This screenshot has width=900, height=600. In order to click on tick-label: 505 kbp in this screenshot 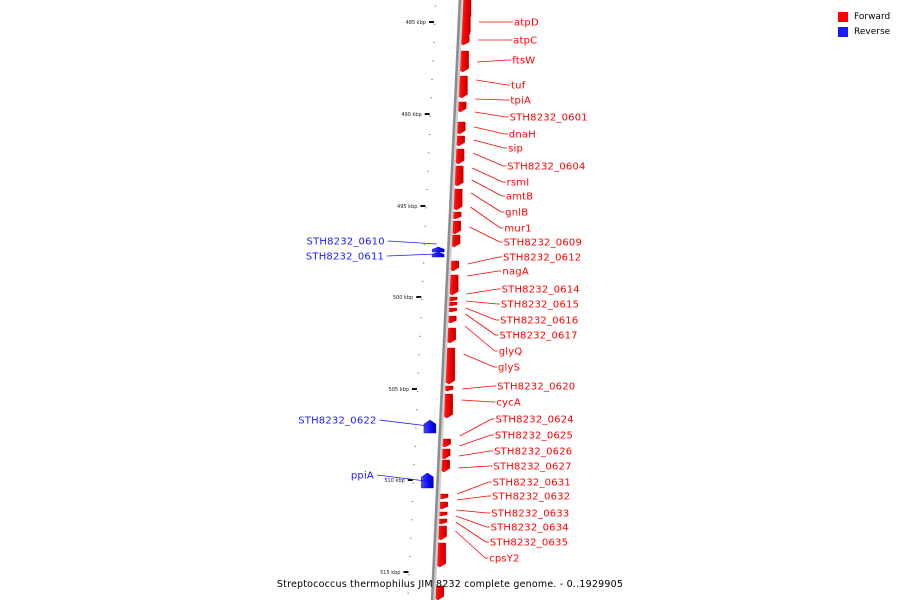, I will do `click(399, 390)`.